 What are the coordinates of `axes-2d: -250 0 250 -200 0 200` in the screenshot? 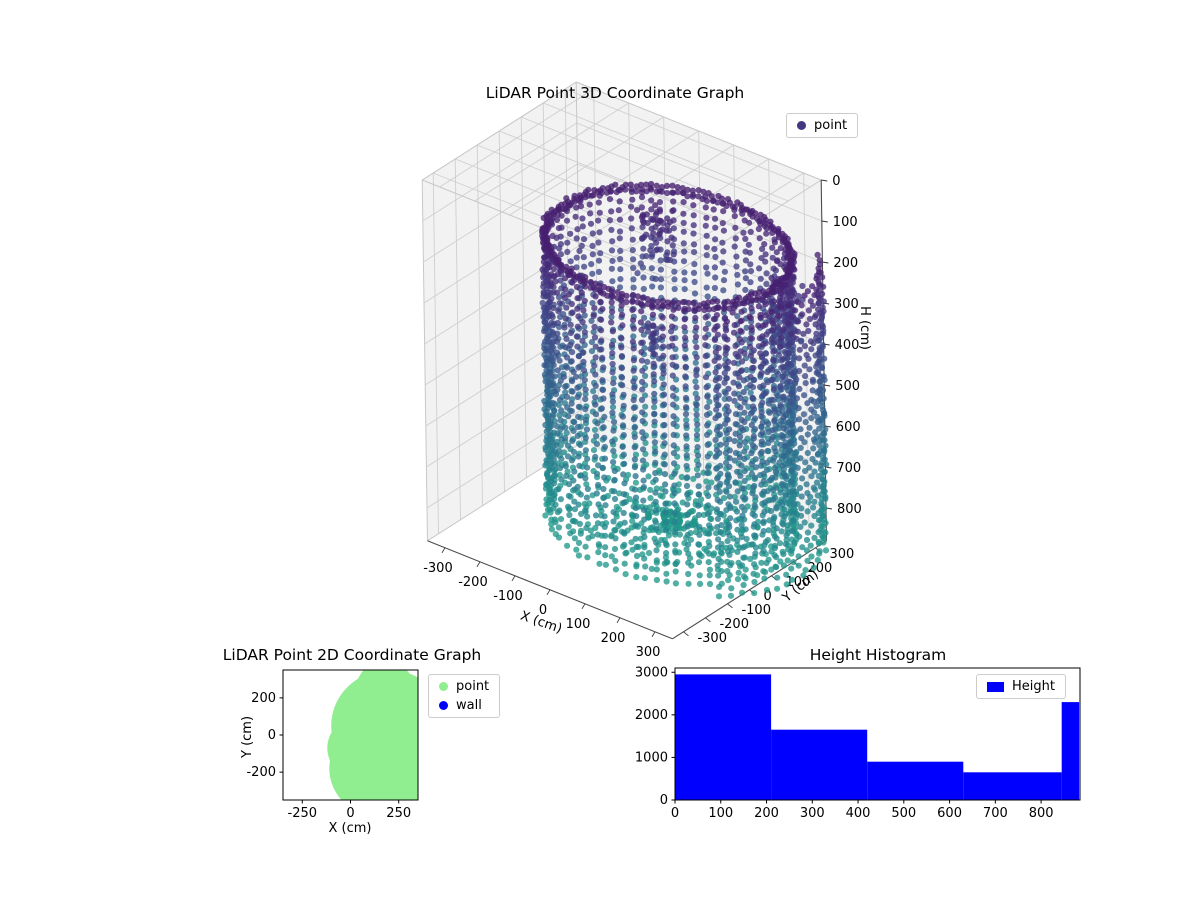 It's located at (332, 745).